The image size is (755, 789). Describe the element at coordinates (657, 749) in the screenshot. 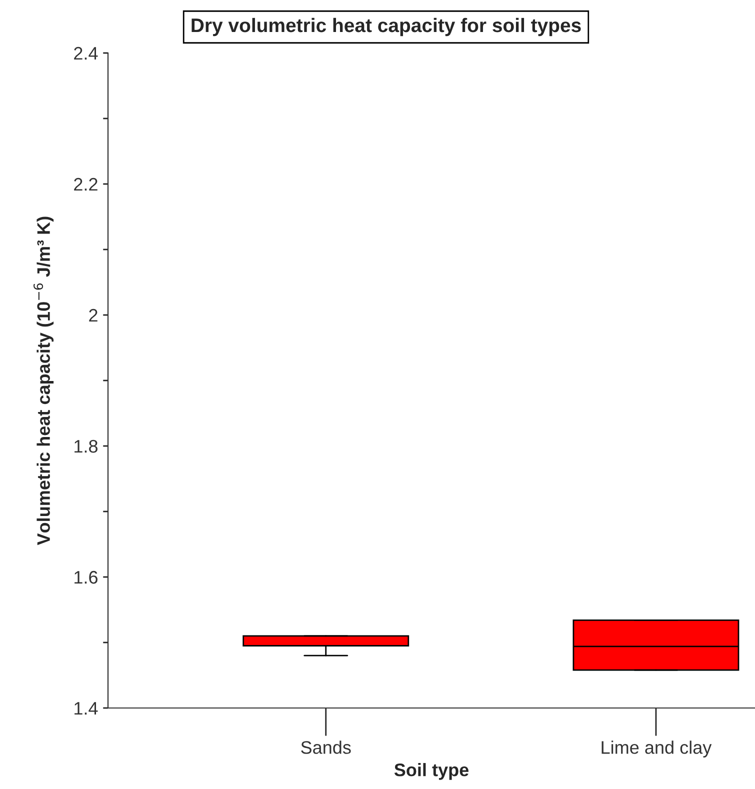

I see `x-tick-label: Lime and clay` at that location.